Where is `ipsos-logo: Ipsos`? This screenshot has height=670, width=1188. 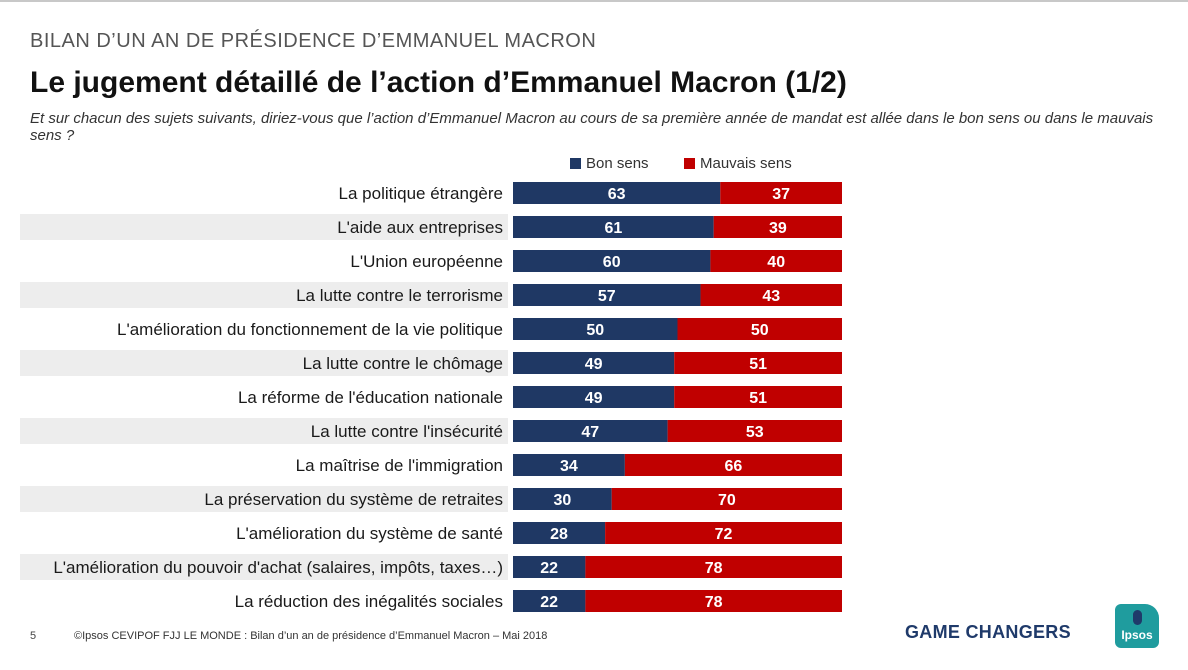
ipsos-logo: Ipsos is located at coordinates (1137, 626).